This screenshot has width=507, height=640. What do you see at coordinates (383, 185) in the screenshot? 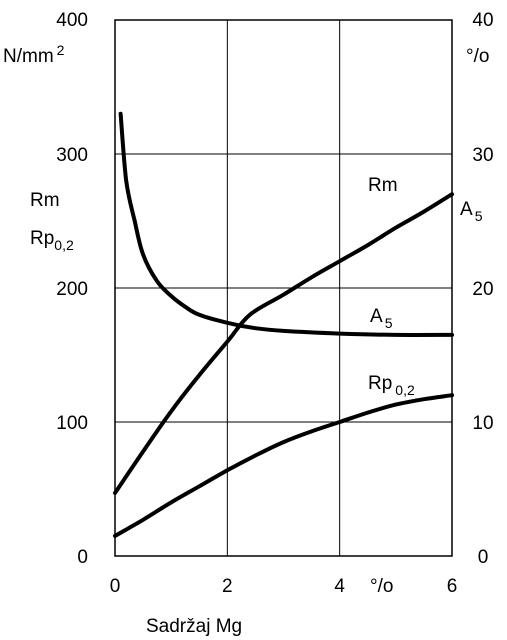
I see `series-label-rm: Rm` at bounding box center [383, 185].